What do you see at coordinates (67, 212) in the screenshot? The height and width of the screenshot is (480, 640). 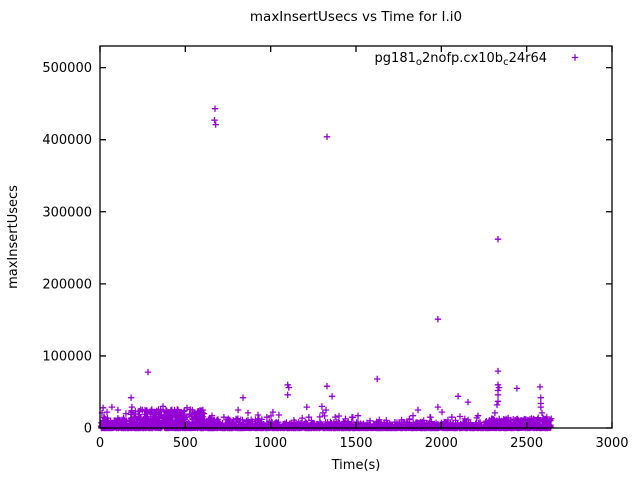 I see `y-tick-label: 300000` at bounding box center [67, 212].